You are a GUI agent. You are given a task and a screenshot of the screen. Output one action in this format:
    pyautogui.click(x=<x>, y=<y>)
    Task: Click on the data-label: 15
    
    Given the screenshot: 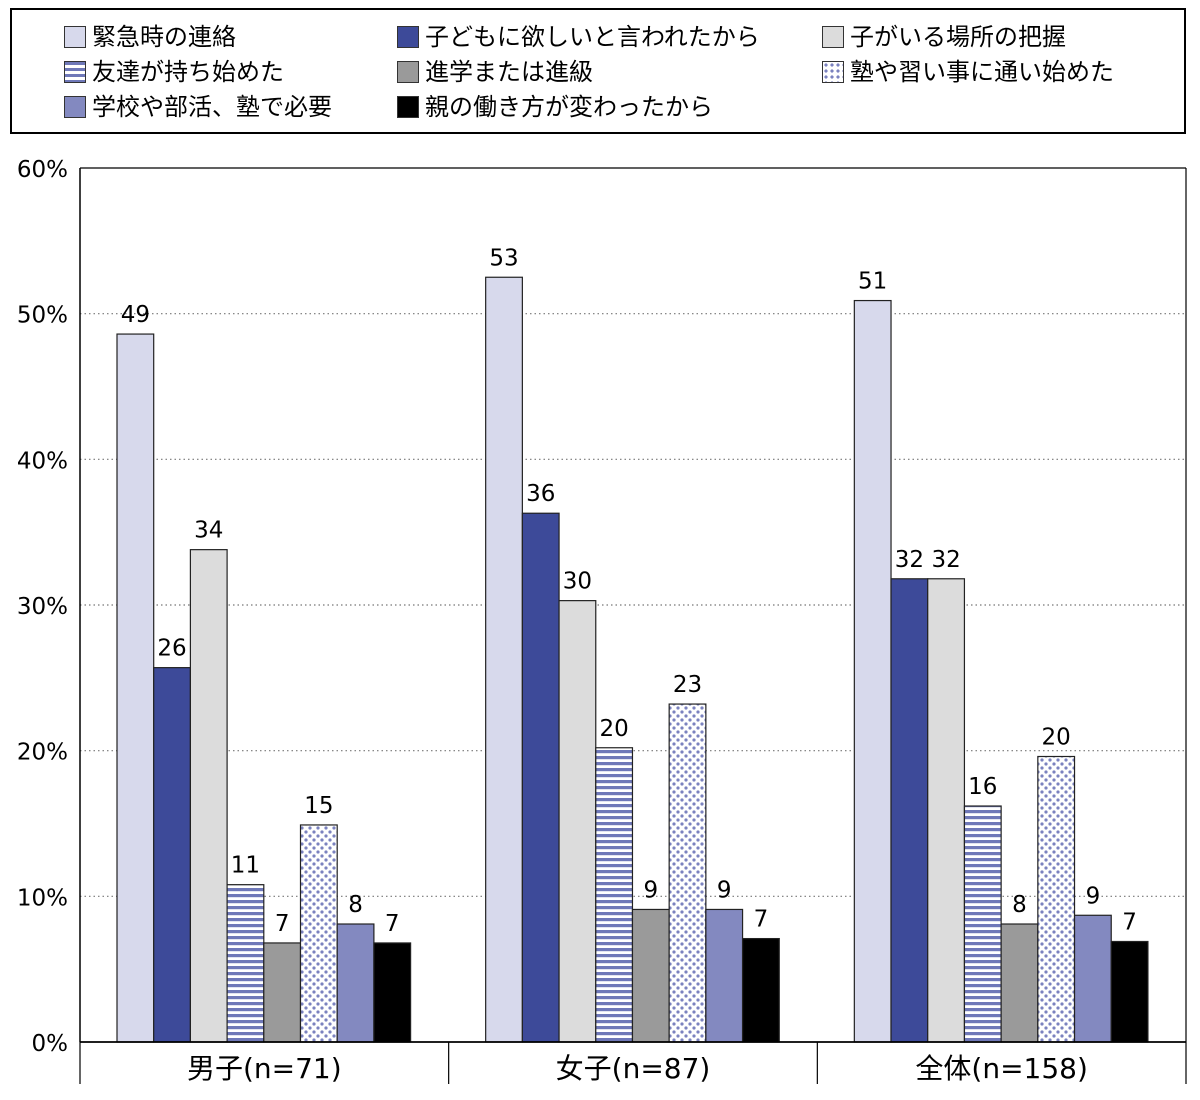 What is the action you would take?
    pyautogui.click(x=318, y=806)
    